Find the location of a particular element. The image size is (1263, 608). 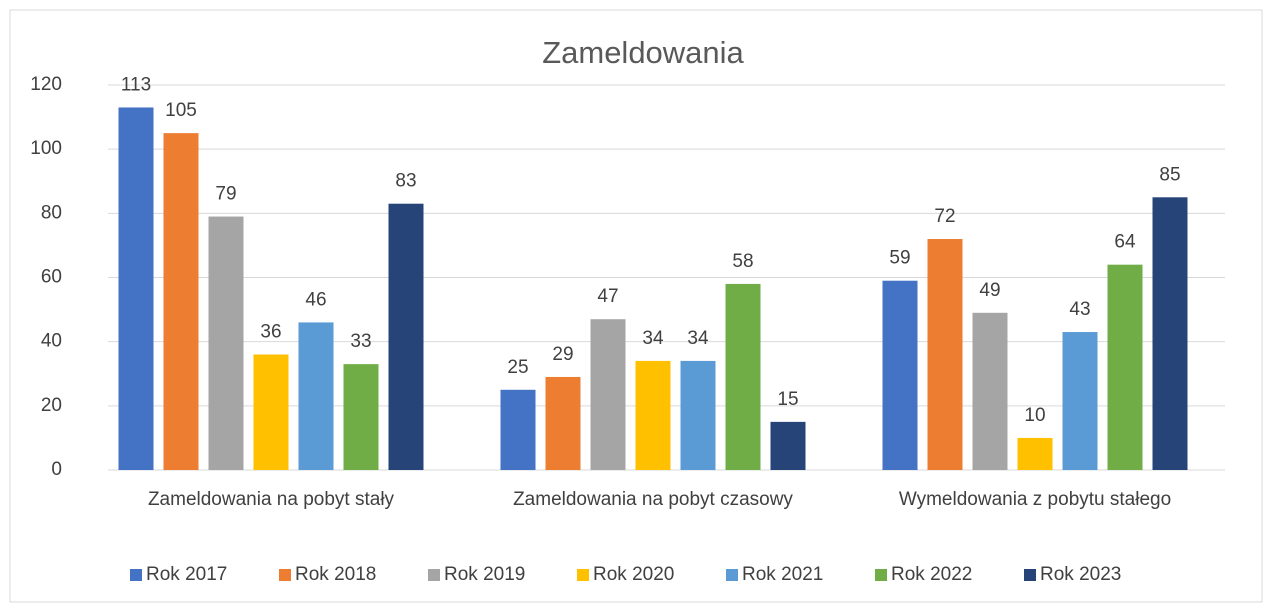

y-tick-label: 120 is located at coordinates (46, 84).